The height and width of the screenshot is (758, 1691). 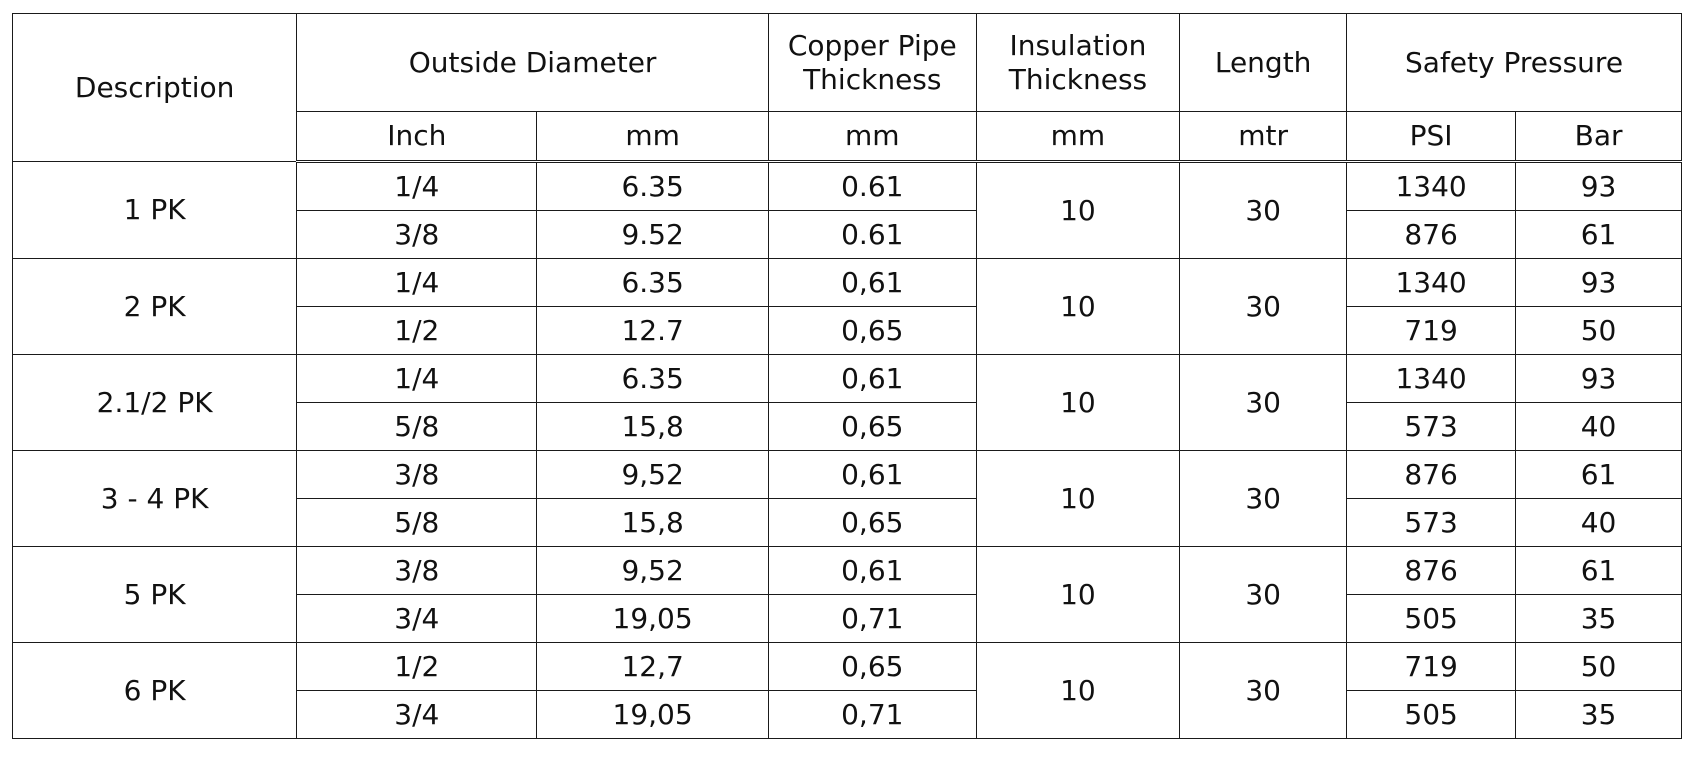 I want to click on unit-copper-mm: mm, so click(x=872, y=137).